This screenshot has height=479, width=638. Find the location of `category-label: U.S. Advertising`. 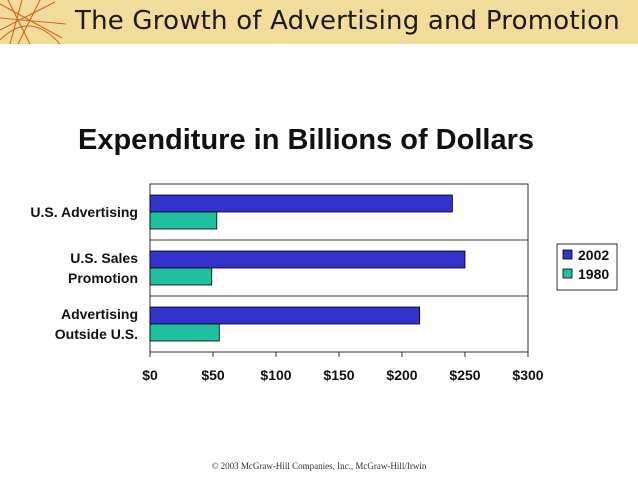

category-label: U.S. Advertising is located at coordinates (84, 212).